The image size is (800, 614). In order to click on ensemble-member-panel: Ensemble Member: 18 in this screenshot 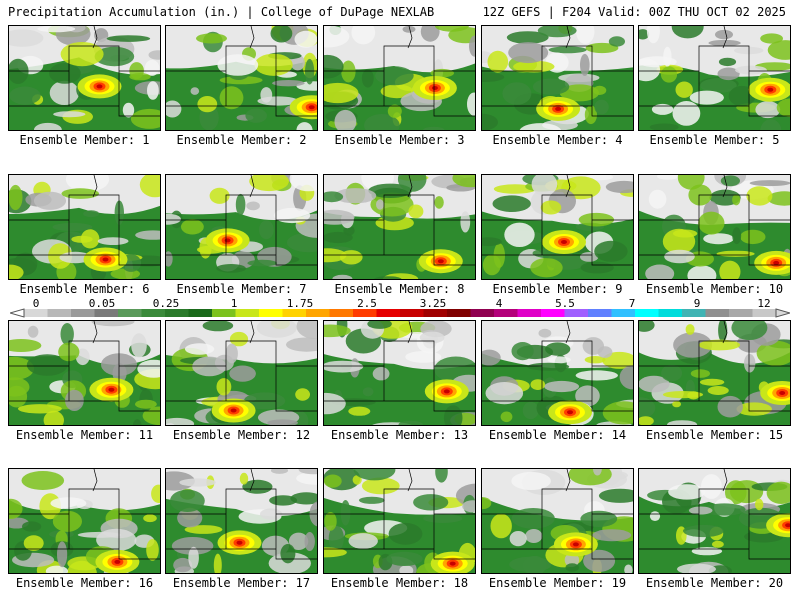, I will do `click(399, 541)`.